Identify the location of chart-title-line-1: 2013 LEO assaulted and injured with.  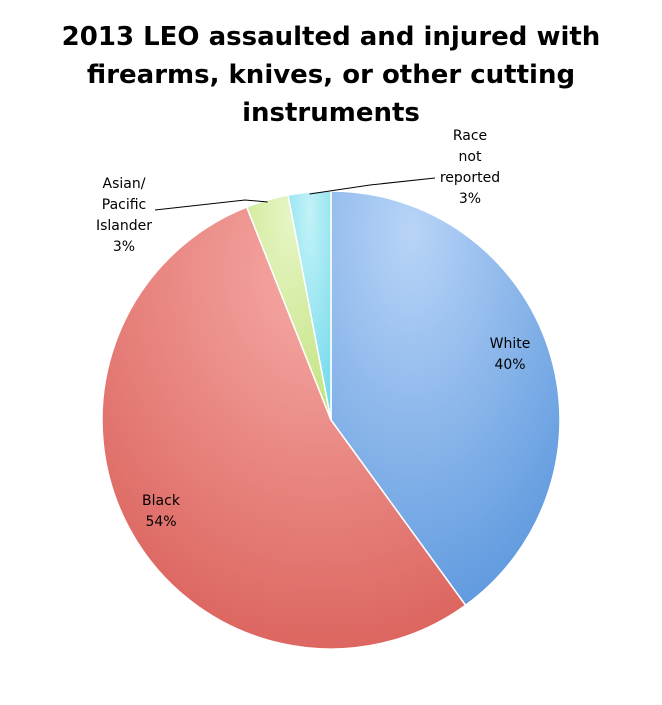
(331, 37).